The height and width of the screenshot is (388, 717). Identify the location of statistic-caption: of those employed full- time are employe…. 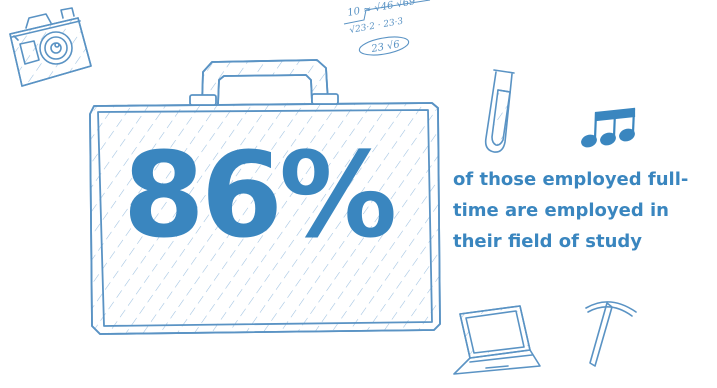
(571, 210).